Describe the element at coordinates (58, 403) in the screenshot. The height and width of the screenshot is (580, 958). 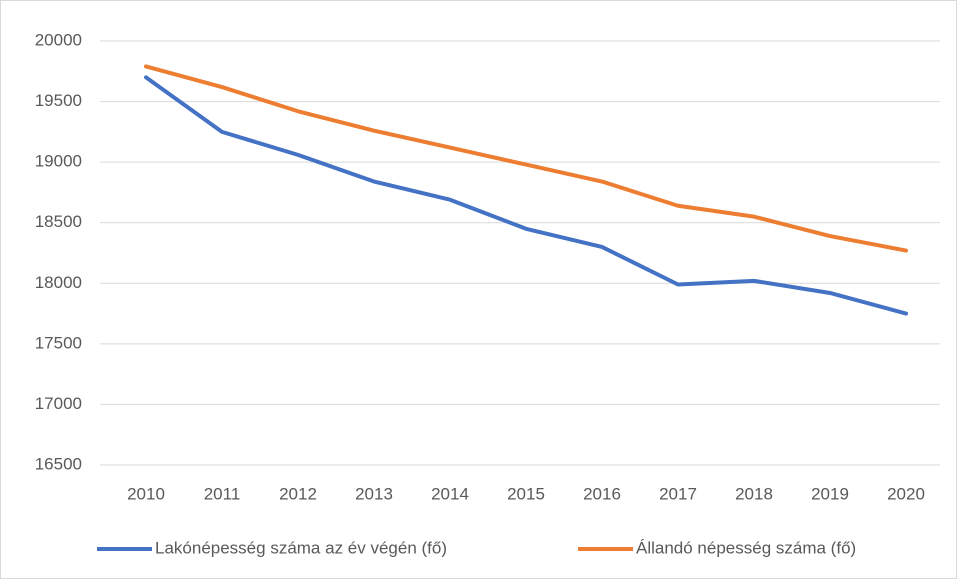
I see `y-tick-label: 17000` at that location.